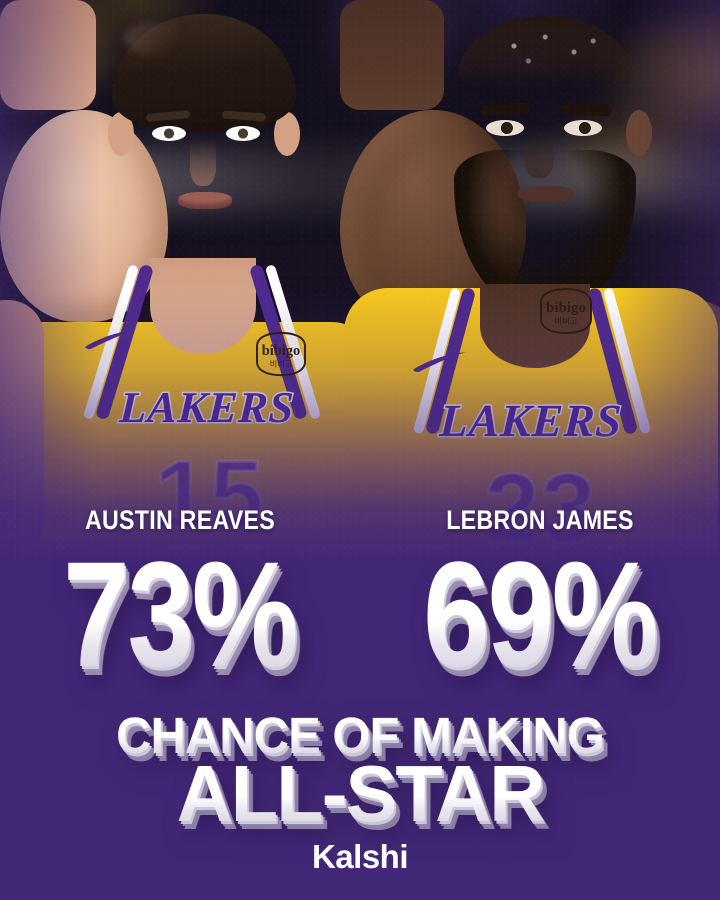 The height and width of the screenshot is (900, 720). I want to click on kalshi-wordmark: Kalshi, so click(360, 856).